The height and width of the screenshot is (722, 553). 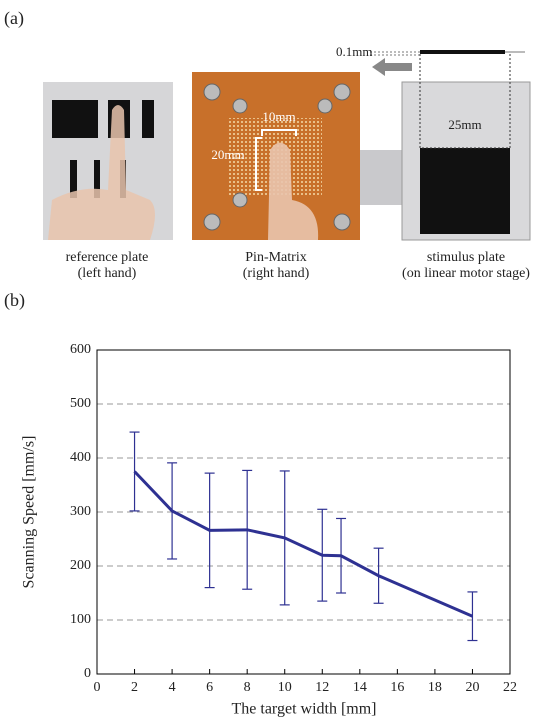 I want to click on y-tick-label: 600, so click(x=80, y=349).